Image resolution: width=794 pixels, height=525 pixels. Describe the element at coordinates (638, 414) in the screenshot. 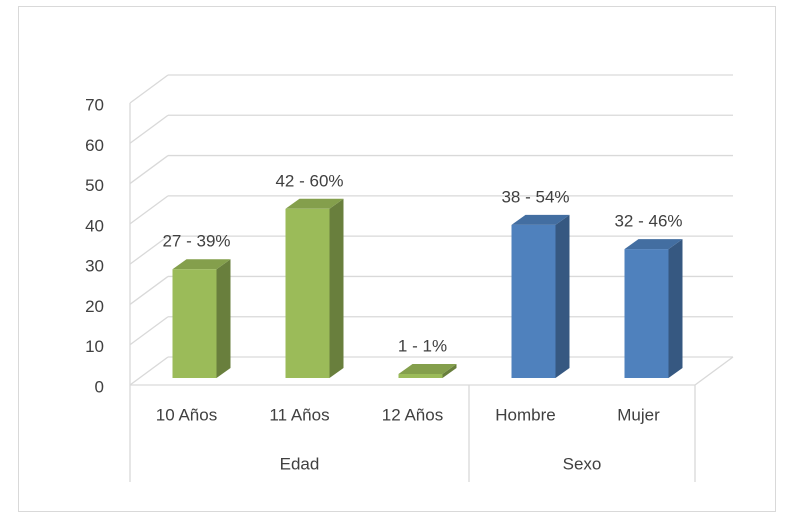

I see `x-tick-label: Mujer` at that location.